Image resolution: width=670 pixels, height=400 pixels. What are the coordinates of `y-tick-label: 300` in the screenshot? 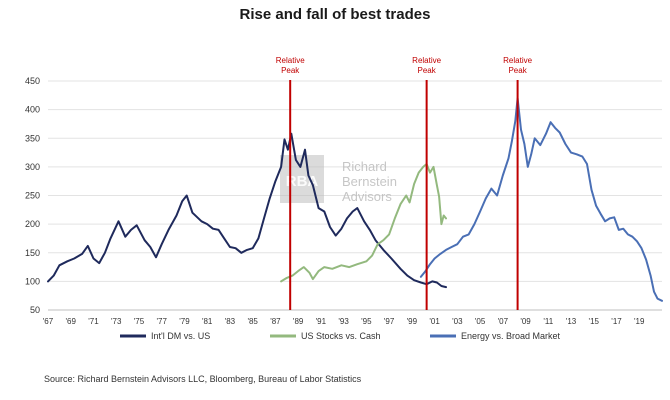 It's located at (32, 167).